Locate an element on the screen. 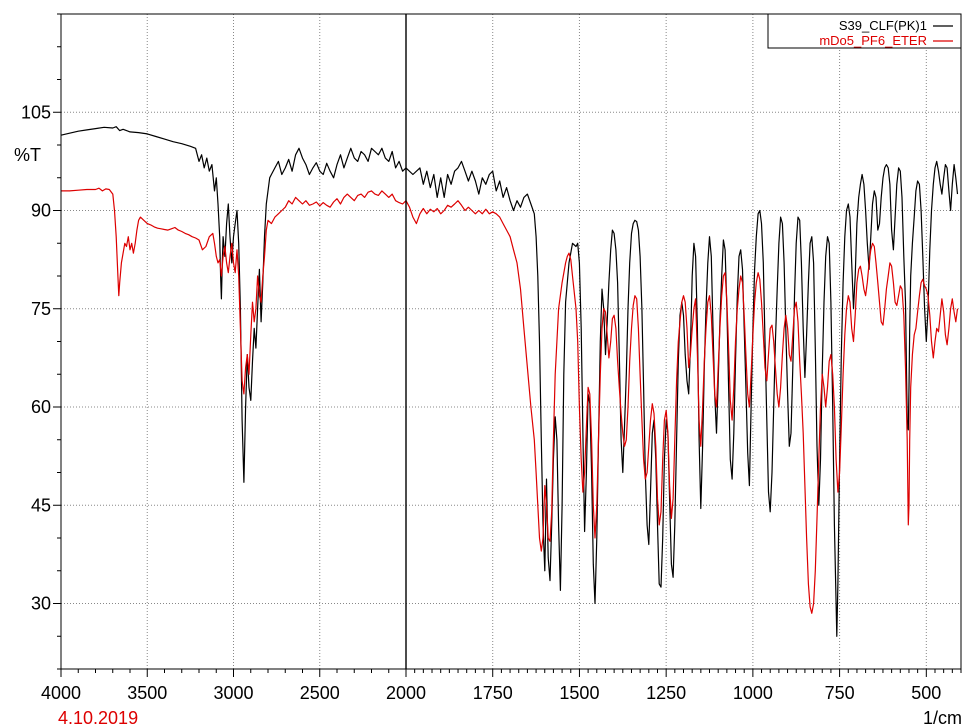 This screenshot has width=965, height=726. y-tick-label: 60 is located at coordinates (41, 407).